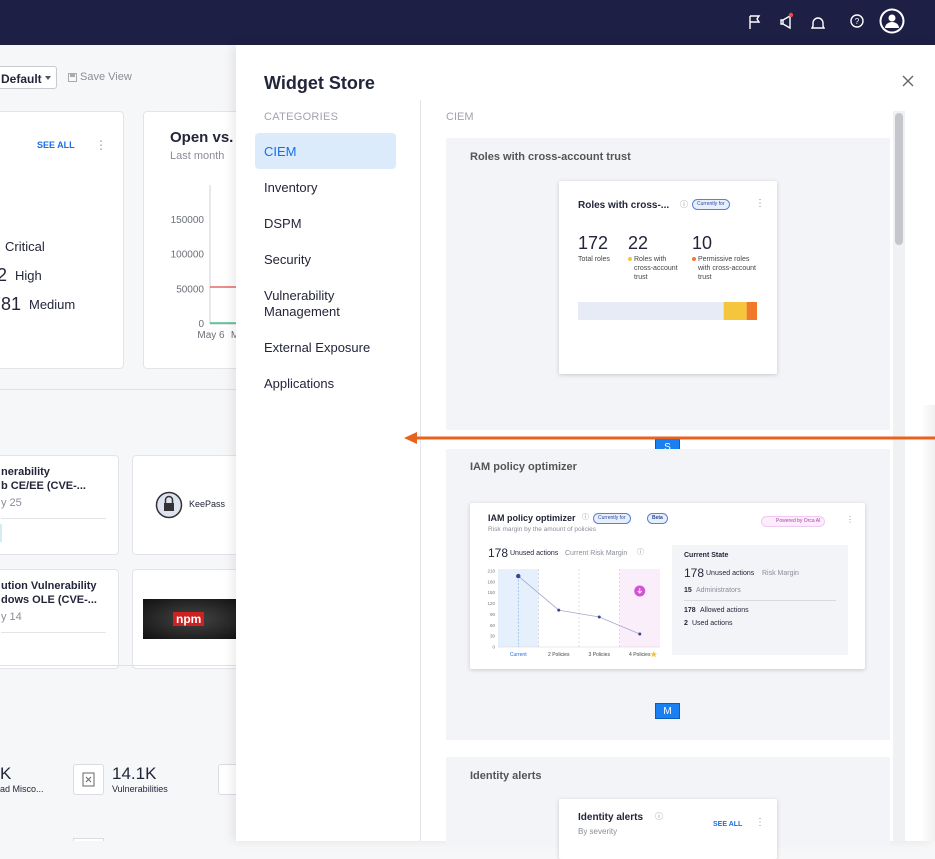 Image resolution: width=935 pixels, height=859 pixels. I want to click on view-selector: Default, so click(28, 77).